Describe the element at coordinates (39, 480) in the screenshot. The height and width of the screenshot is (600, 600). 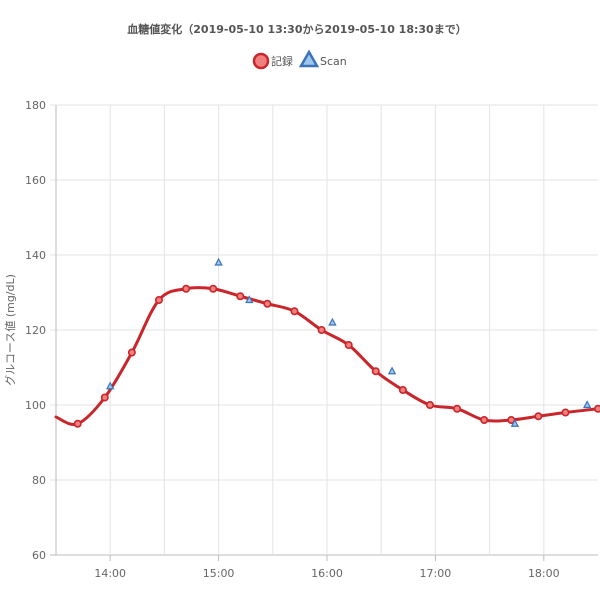
I see `y-tick-label: 80` at that location.